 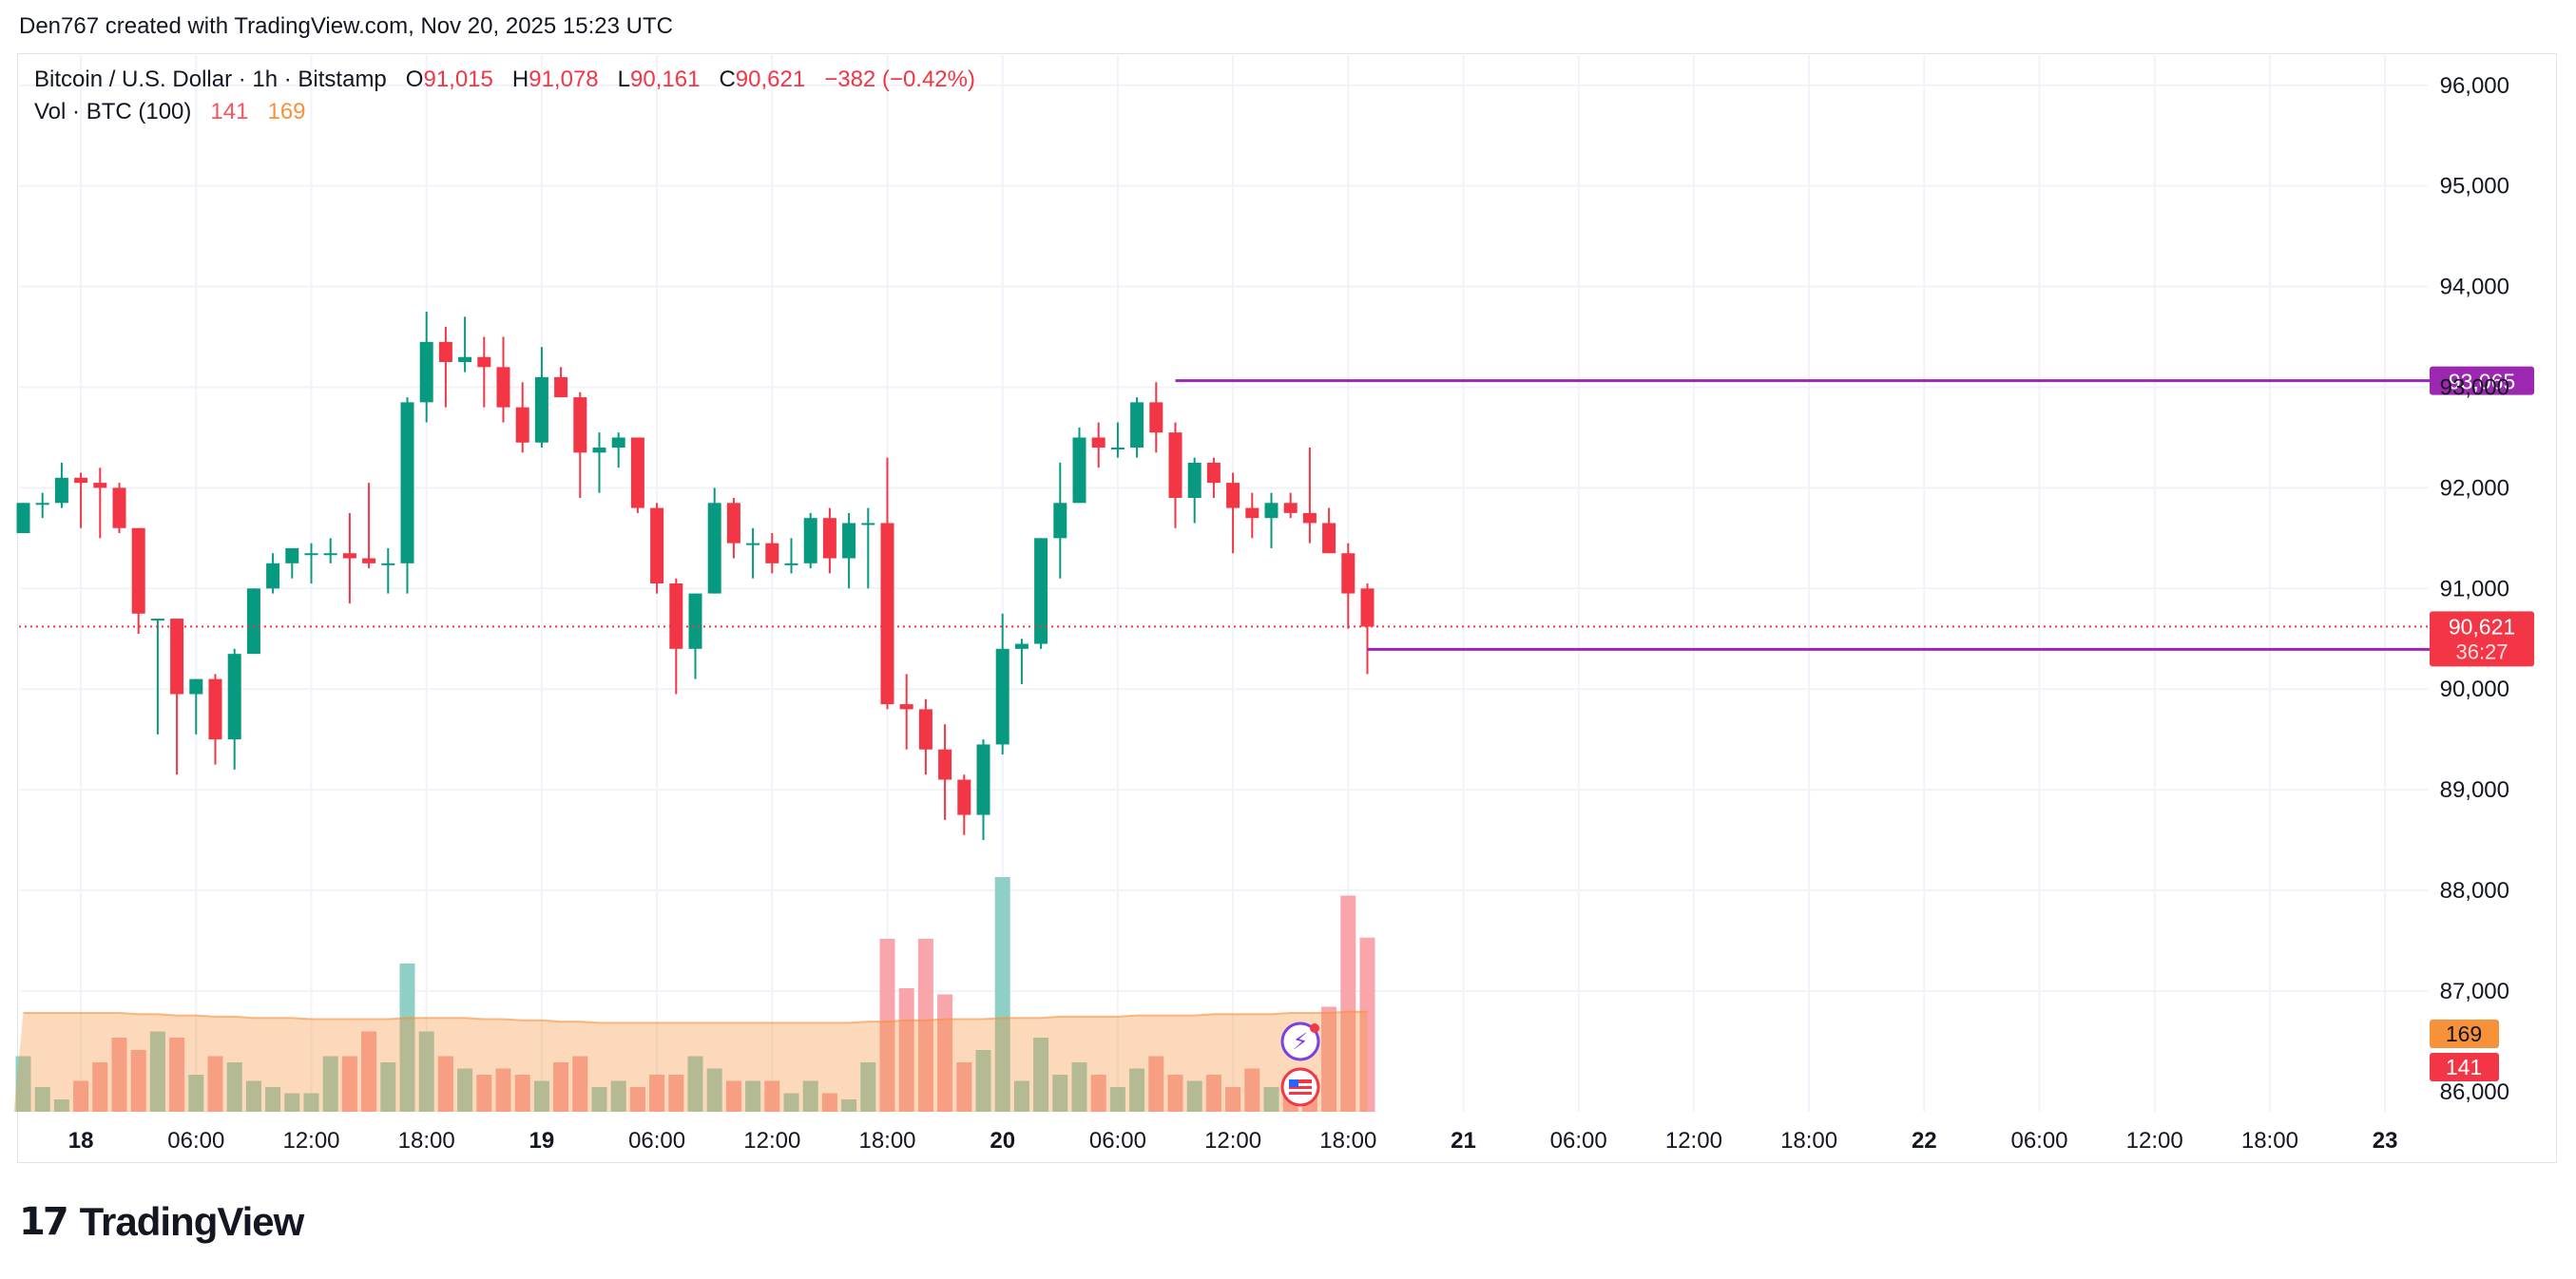 What do you see at coordinates (210, 79) in the screenshot?
I see `legend-symbol: Bitcoin / U.S. Dollar · 1h · Bitstamp` at bounding box center [210, 79].